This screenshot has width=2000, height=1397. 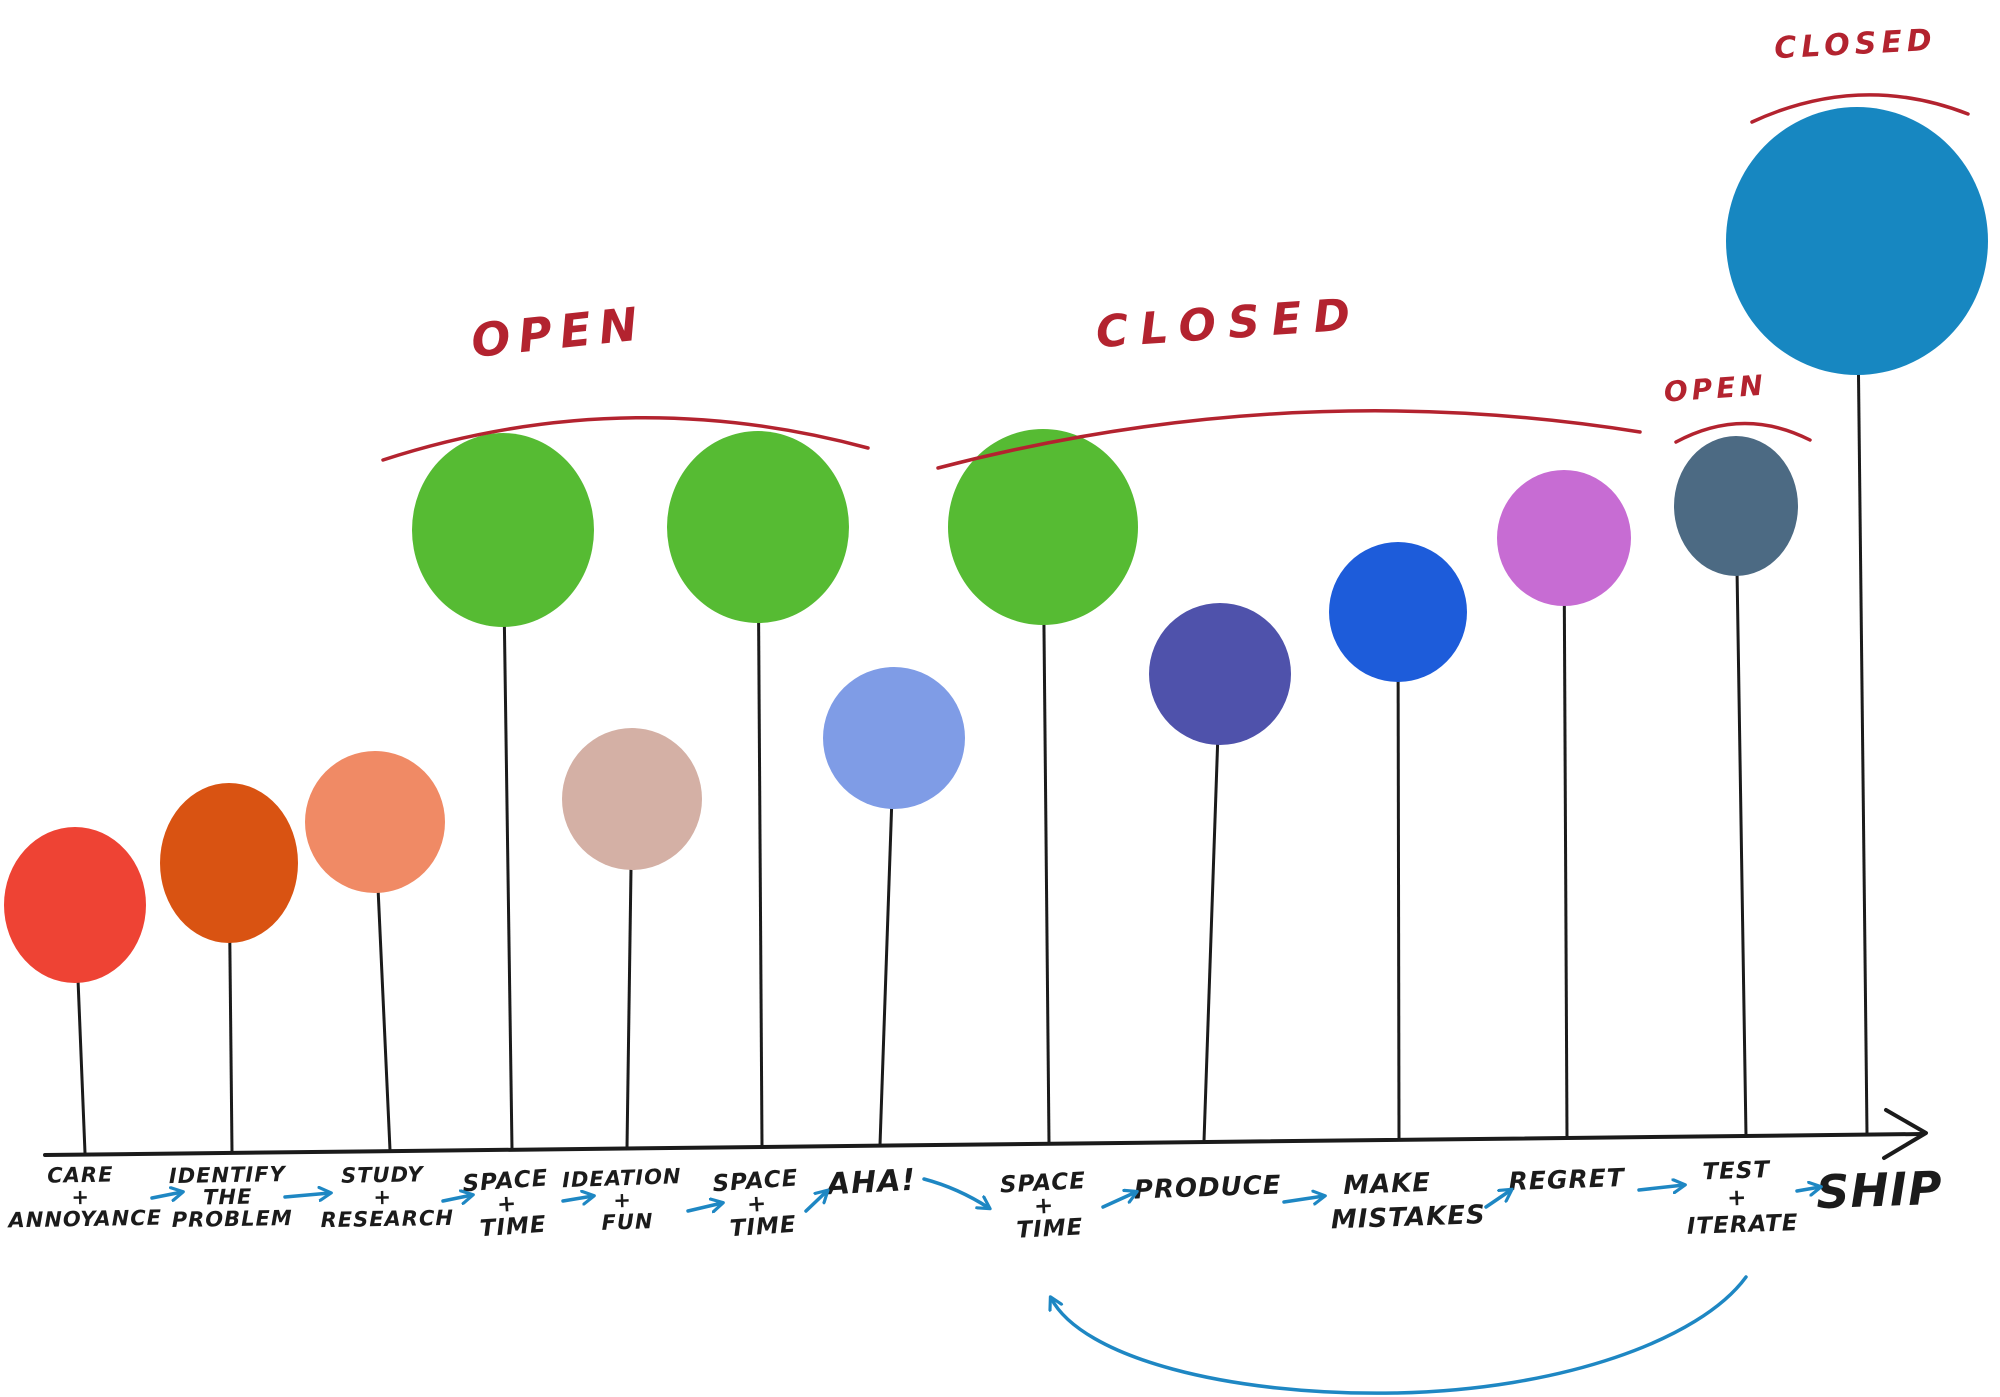 I want to click on phase-label-open-2: OPEN, so click(x=1715, y=388).